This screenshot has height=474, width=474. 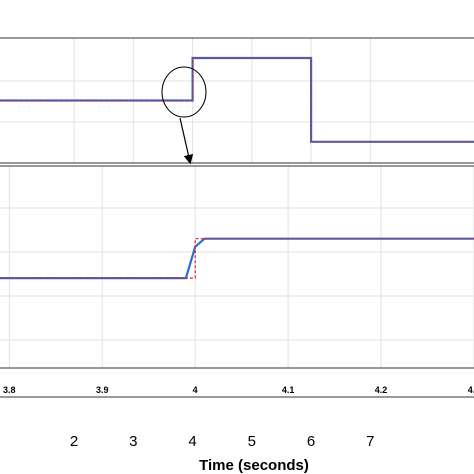 I want to click on main-tick-label-3: 5, so click(x=252, y=441).